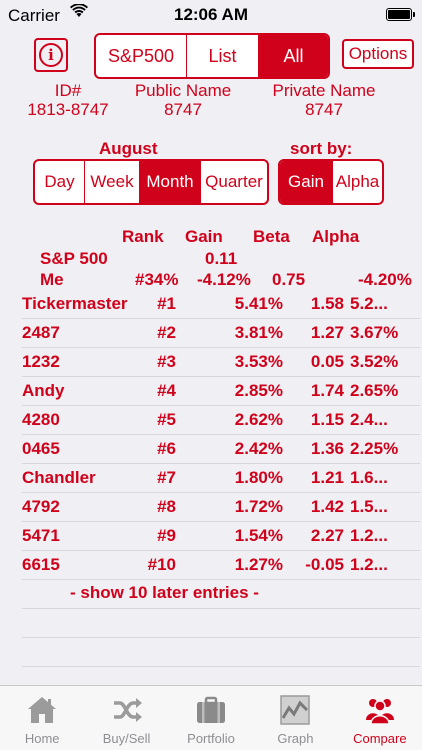 The height and width of the screenshot is (750, 422). What do you see at coordinates (166, 506) in the screenshot?
I see `row-rank: #8` at bounding box center [166, 506].